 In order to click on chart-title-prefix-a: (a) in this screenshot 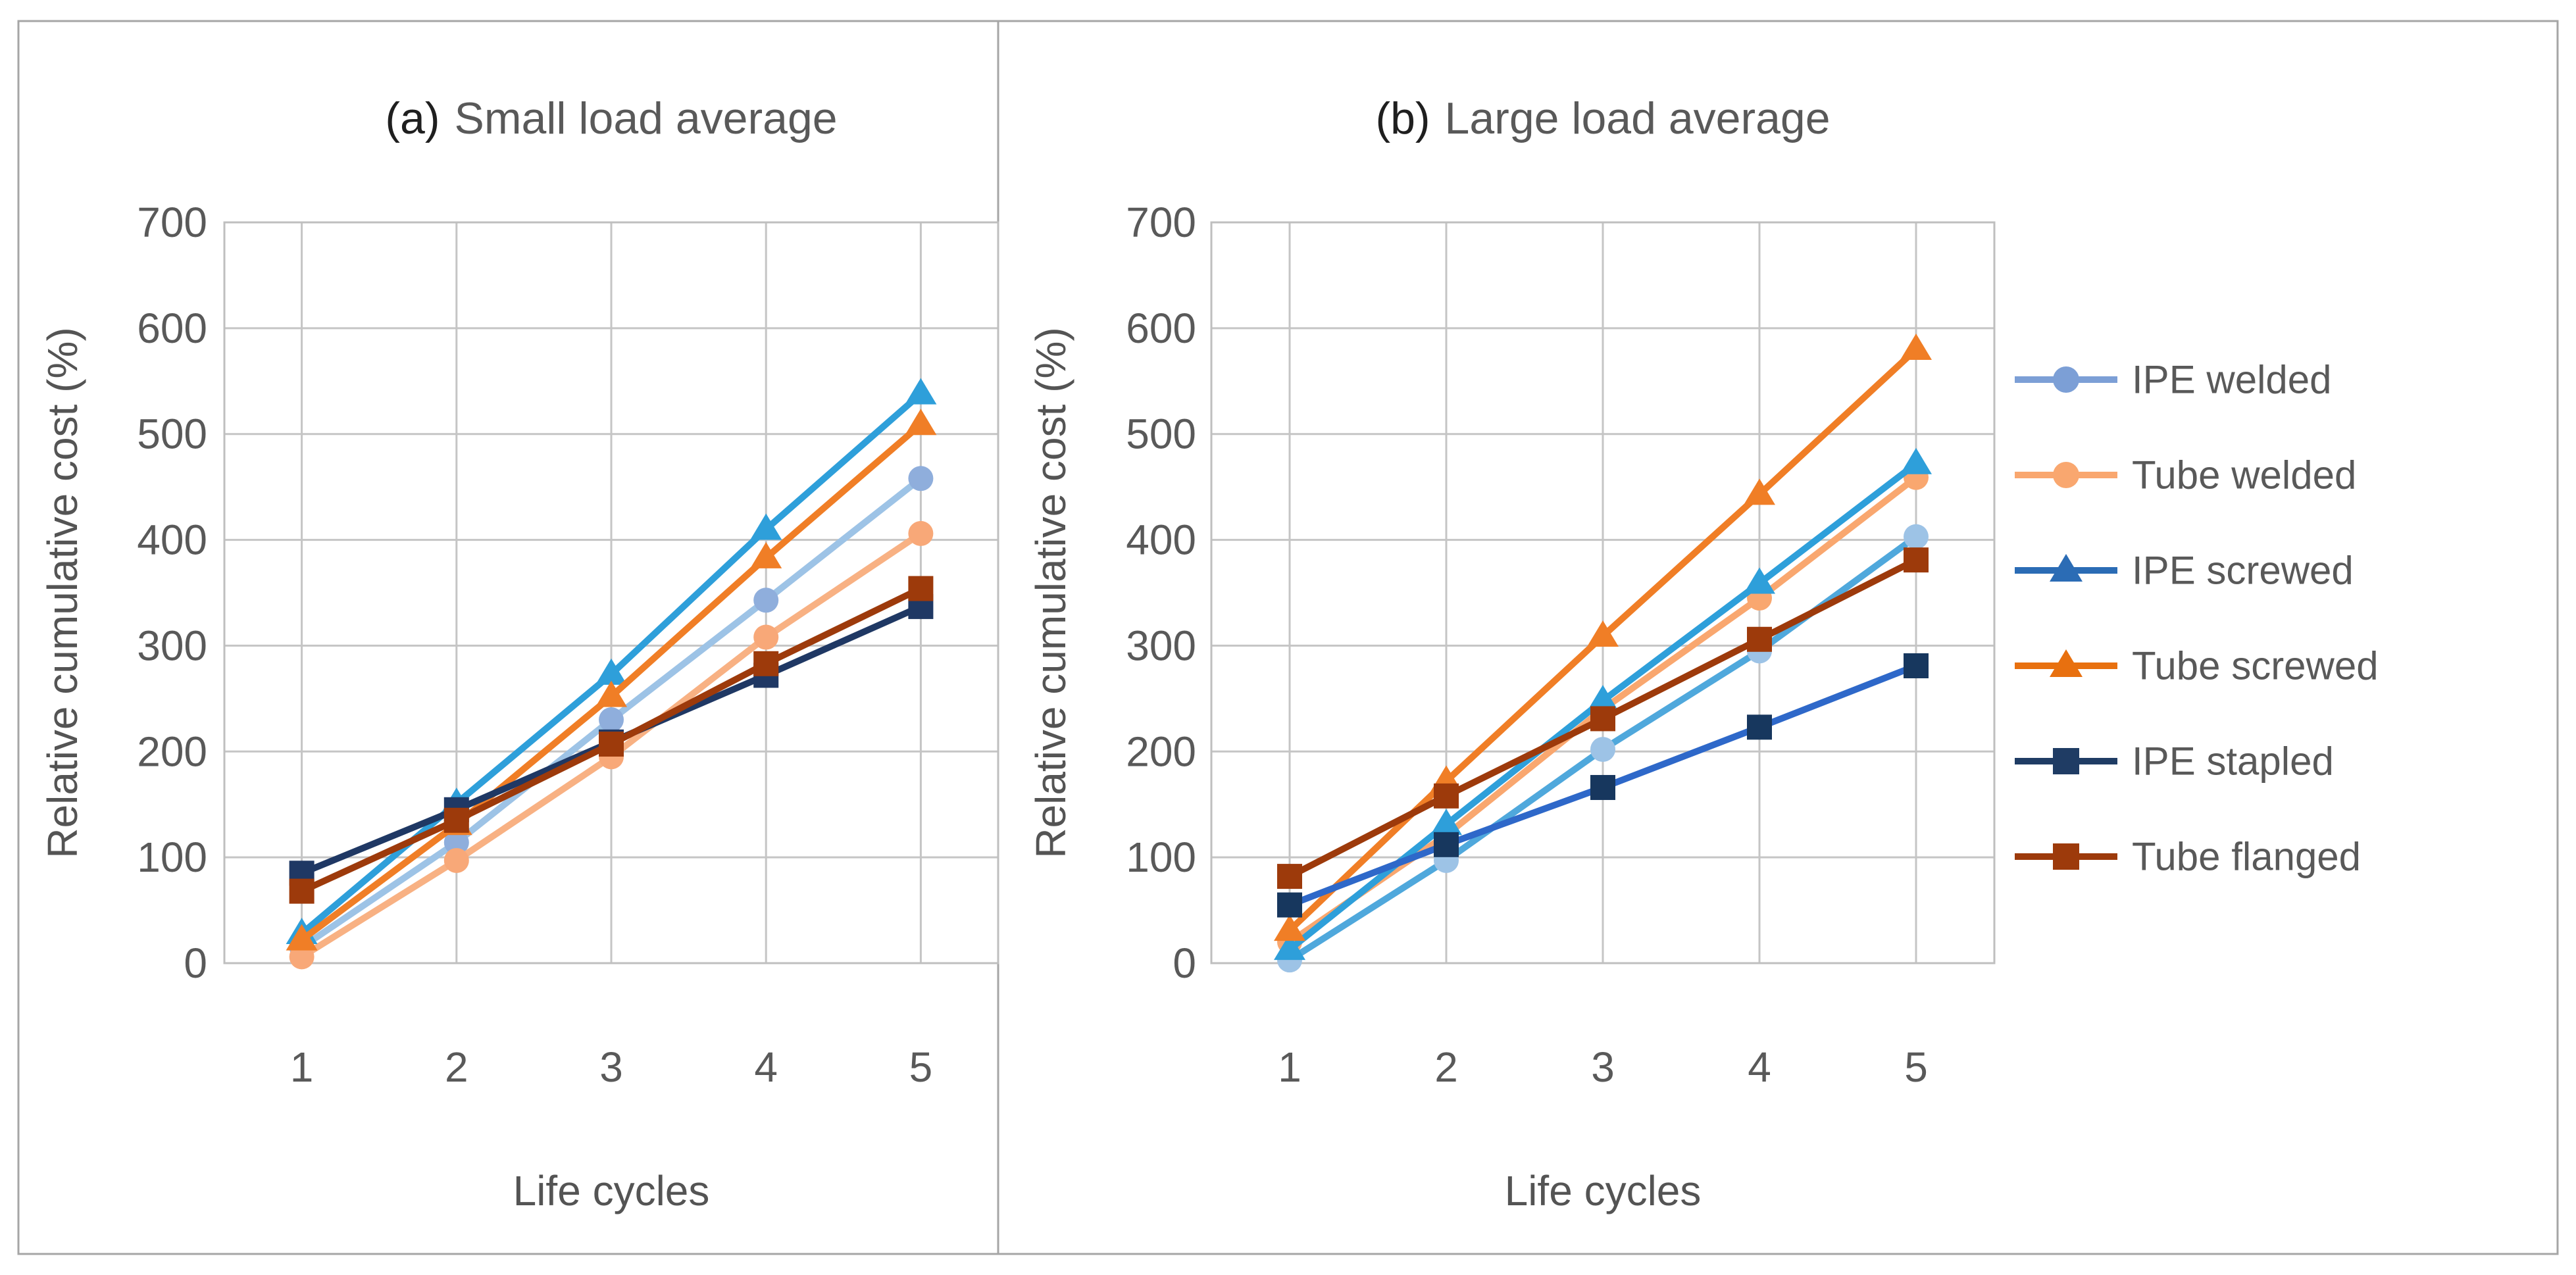, I will do `click(413, 118)`.